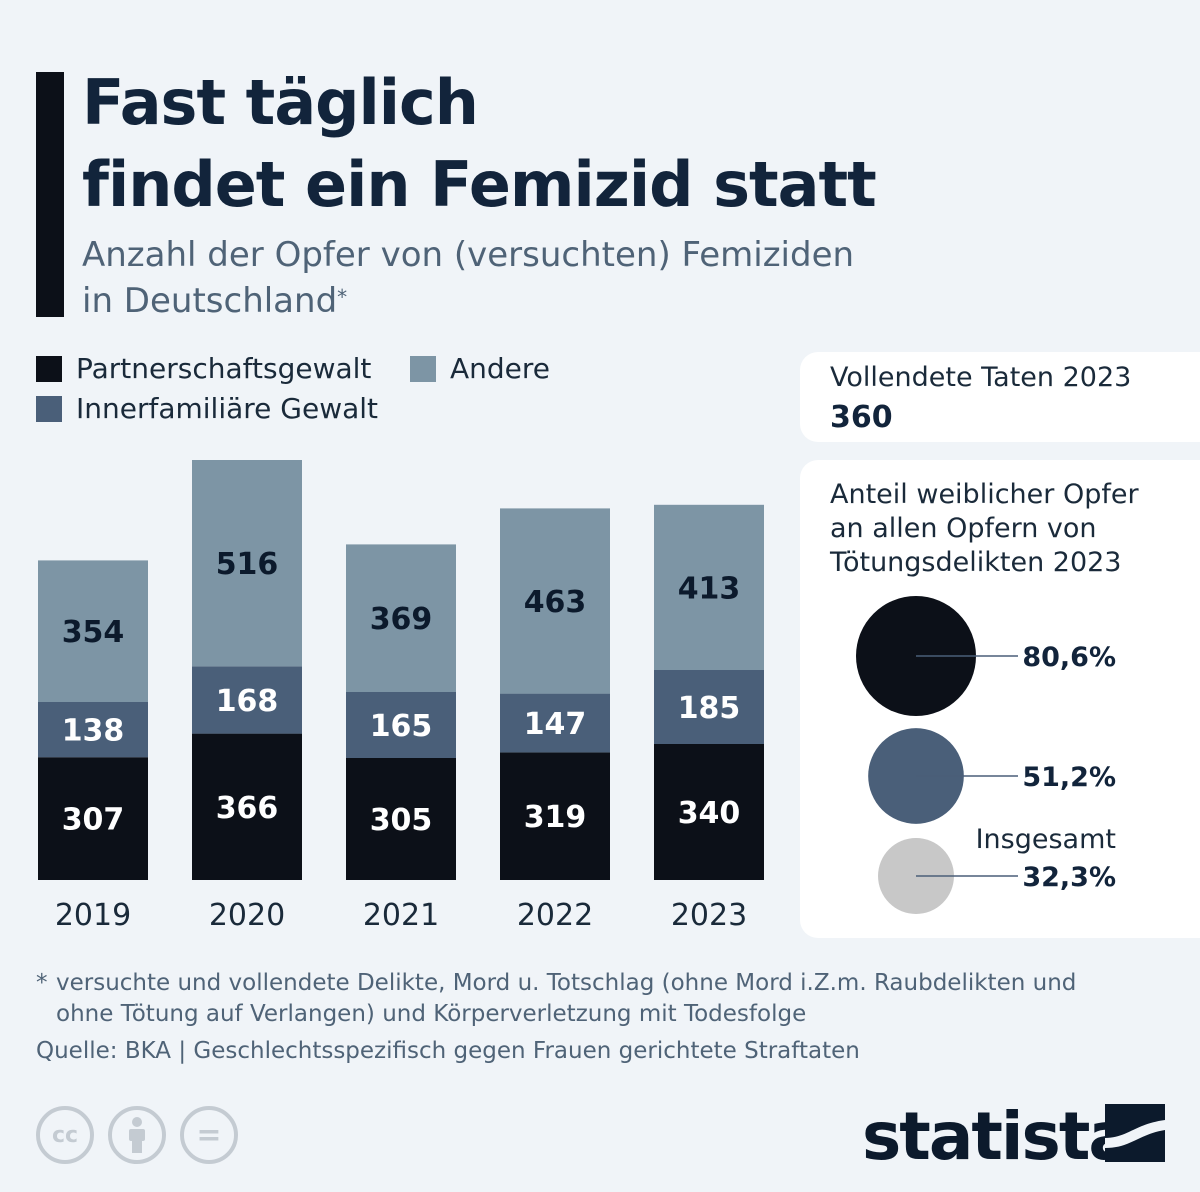 This screenshot has height=1192, width=1200. What do you see at coordinates (532, 301) in the screenshot?
I see `subtitle-line-2: in Deutschland*` at bounding box center [532, 301].